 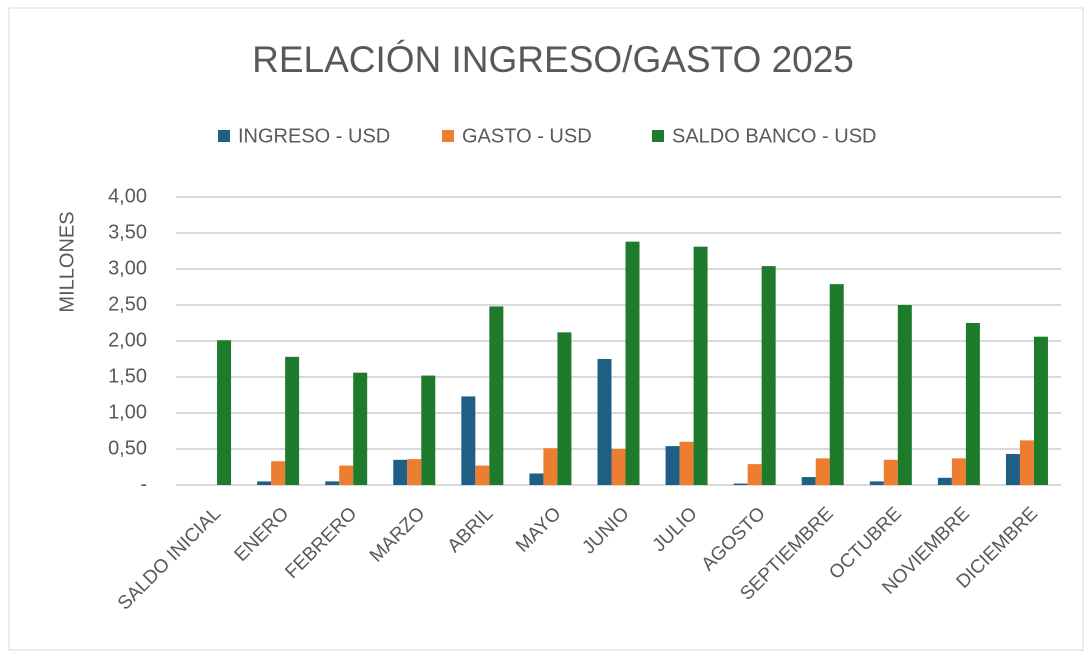 What do you see at coordinates (527, 136) in the screenshot?
I see `legend-label: GASTO - USD` at bounding box center [527, 136].